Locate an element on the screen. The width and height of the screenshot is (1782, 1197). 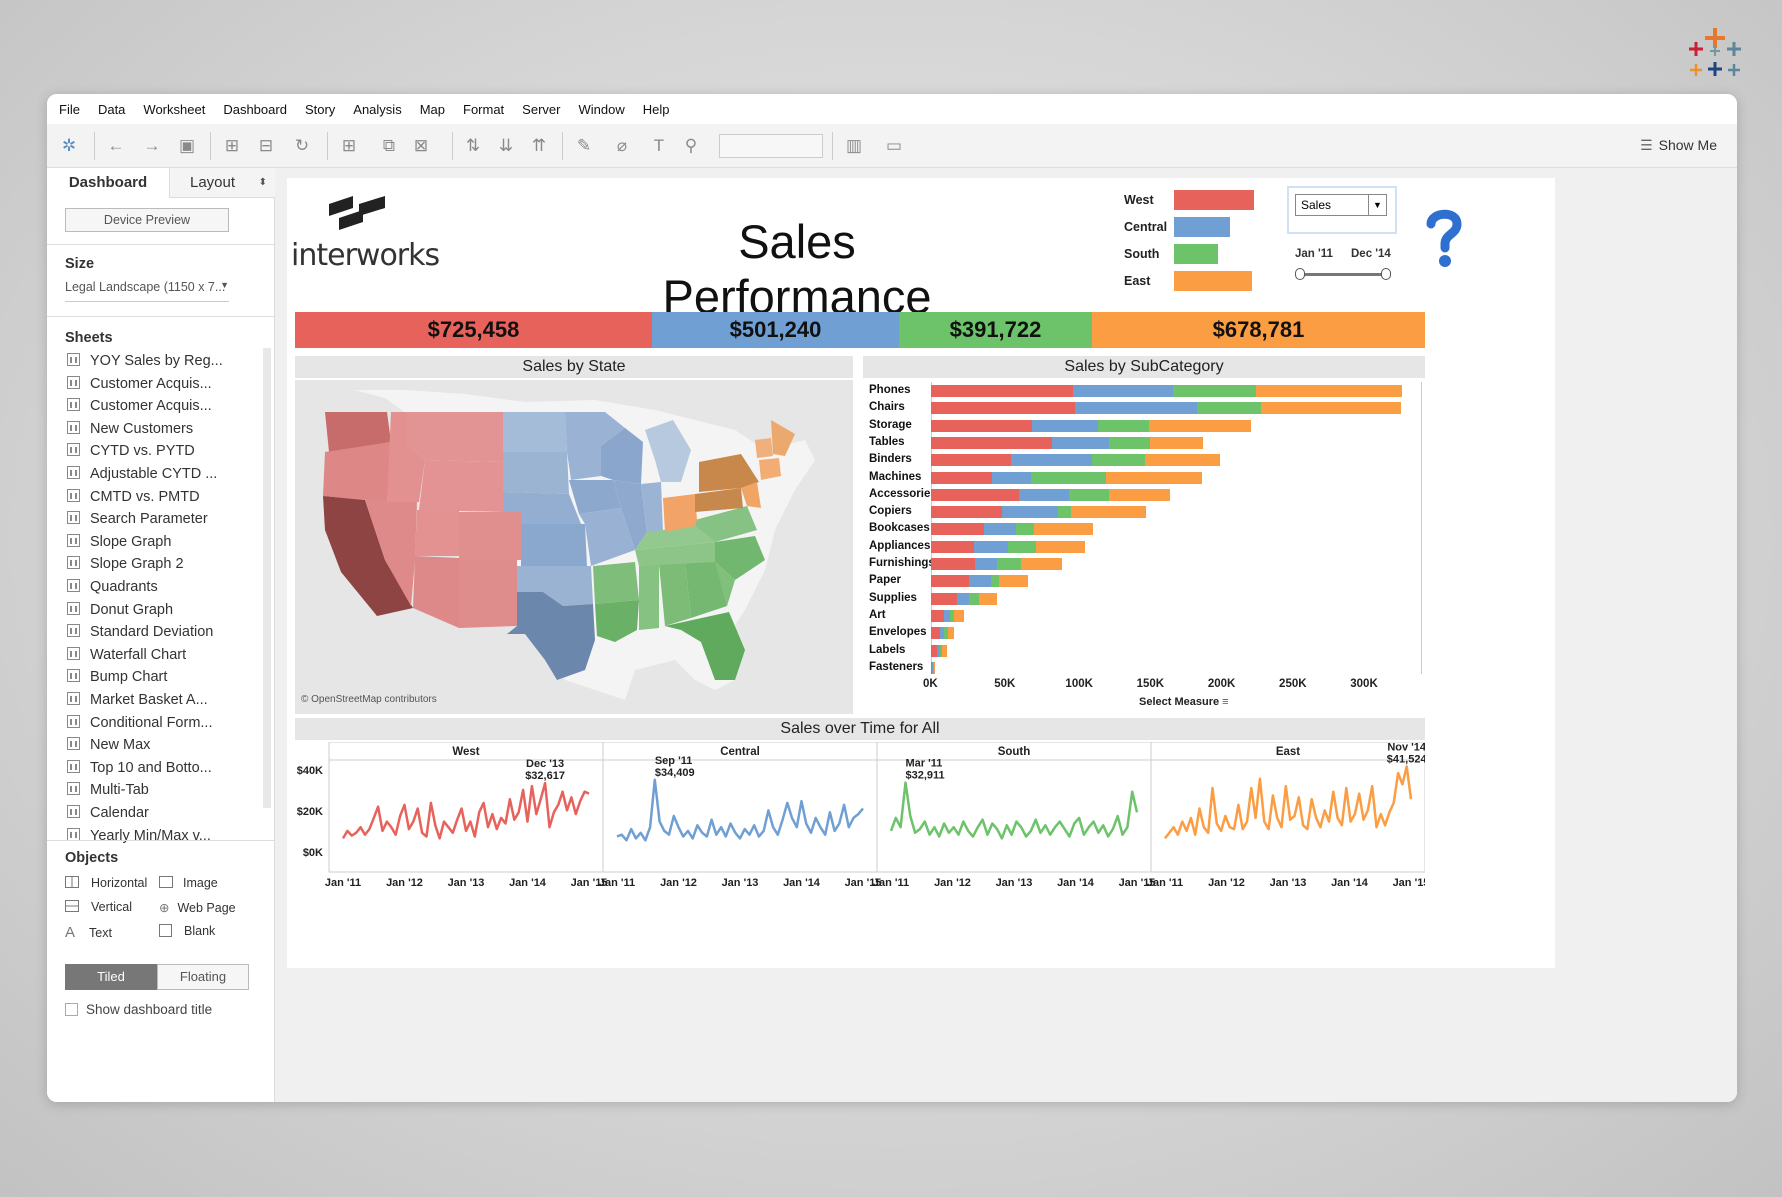
kpi-value: $725,458 is located at coordinates (473, 330).